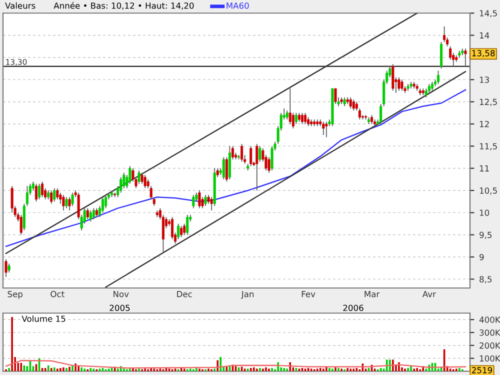 This screenshot has width=500, height=375. I want to click on y-tick-label: 11,5, so click(488, 146).